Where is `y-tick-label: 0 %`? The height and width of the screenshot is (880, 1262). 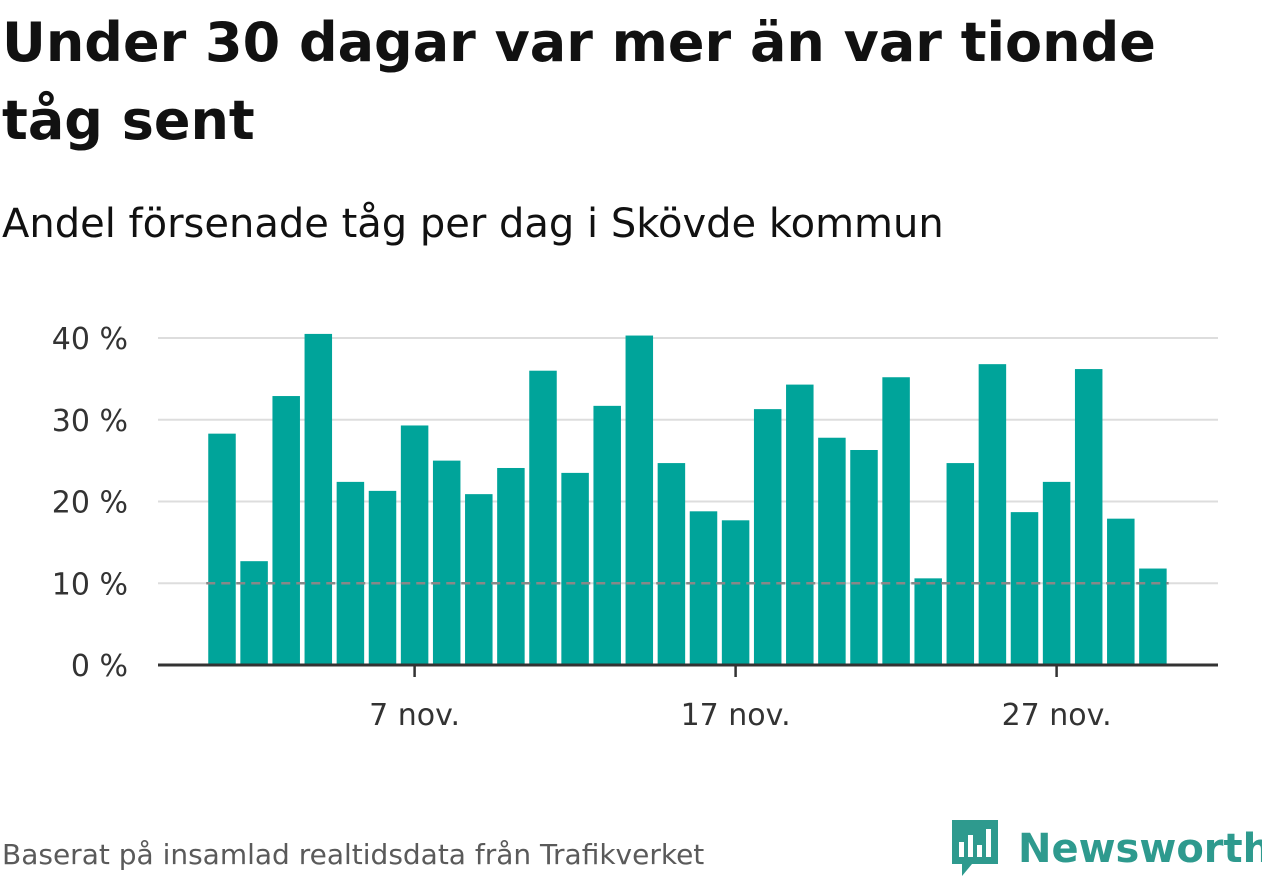
y-tick-label: 0 % is located at coordinates (99, 666).